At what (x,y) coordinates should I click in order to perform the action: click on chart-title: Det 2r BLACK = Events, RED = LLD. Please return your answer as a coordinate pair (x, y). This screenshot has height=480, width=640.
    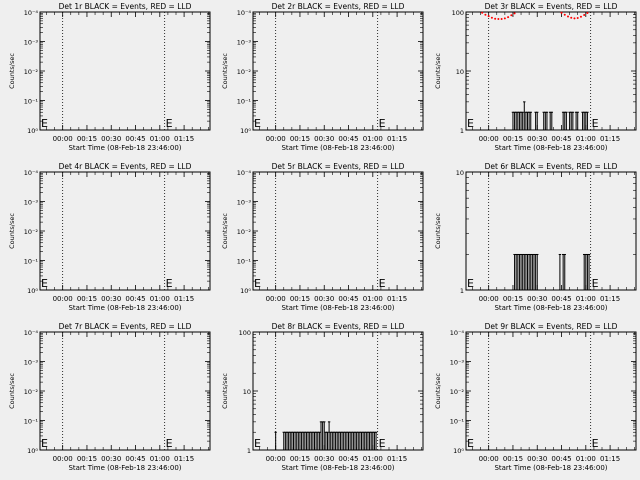
    Looking at the image, I should click on (338, 6).